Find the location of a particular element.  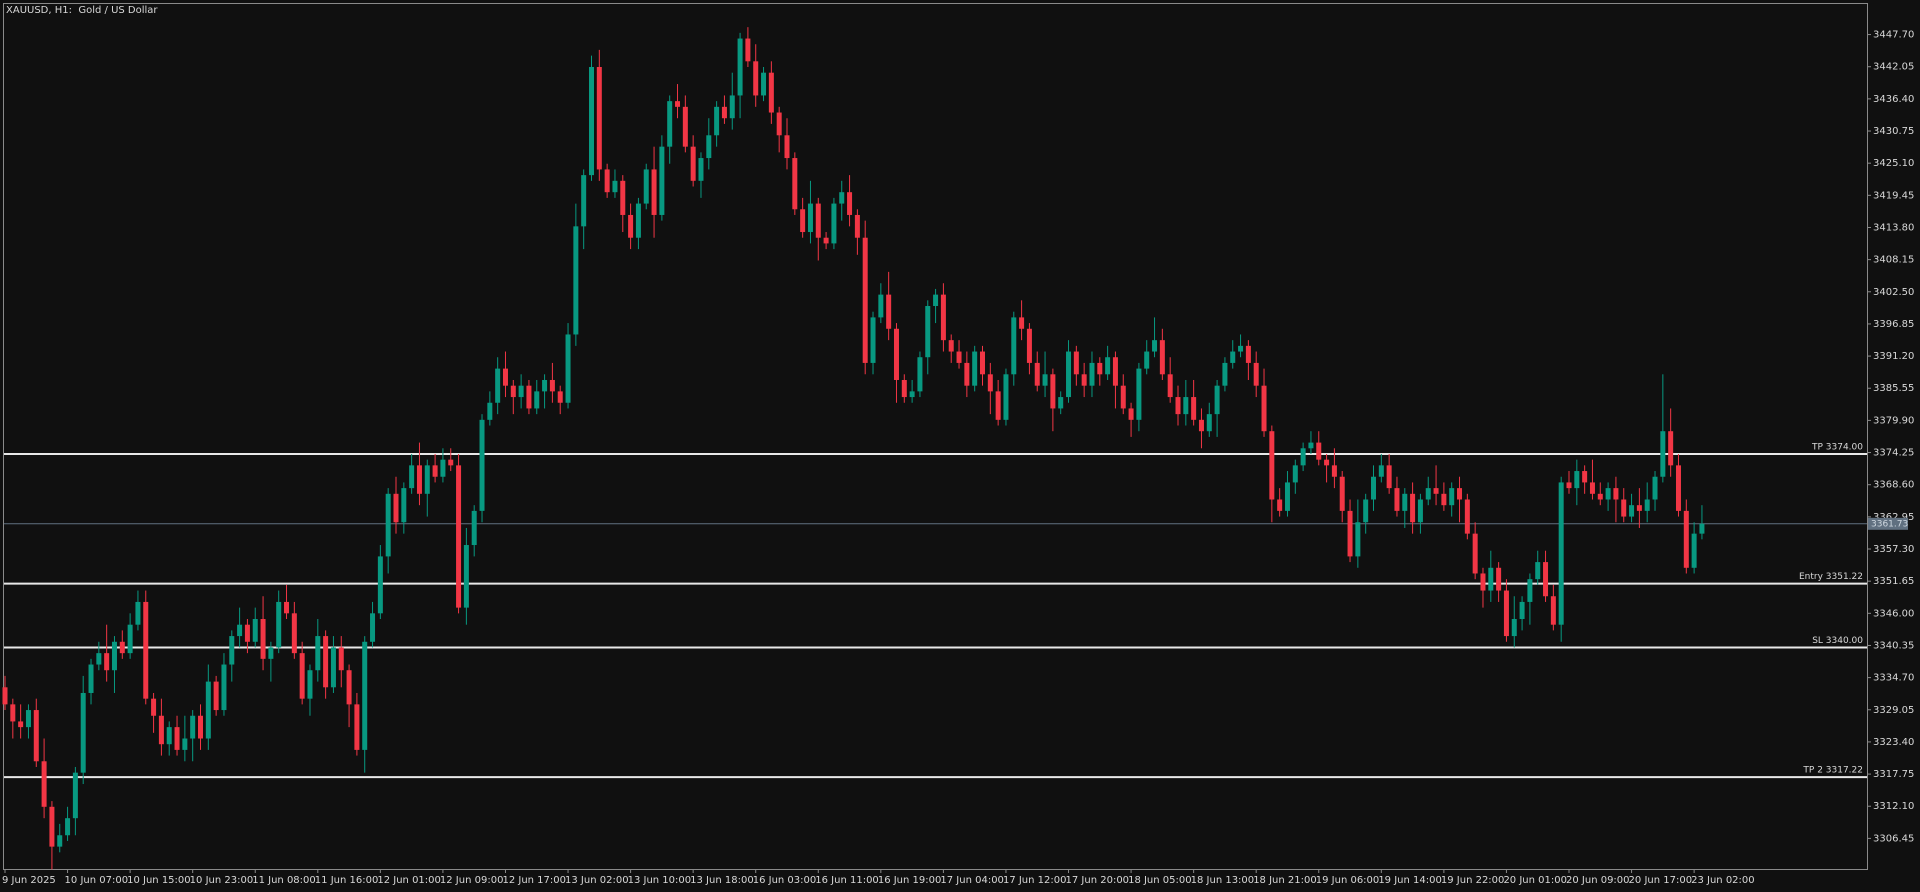

y-tick-label: 3442.05 is located at coordinates (1893, 67).